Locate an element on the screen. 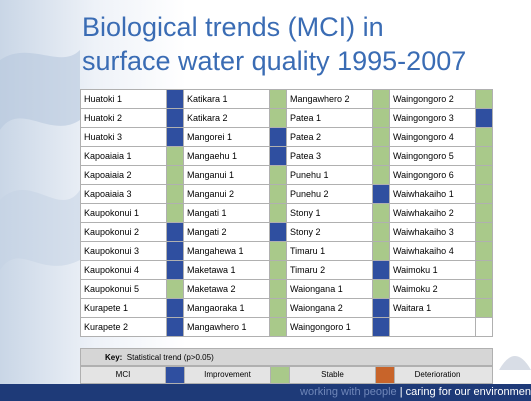  site-name: Waiwhakaiho 3 is located at coordinates (432, 232).